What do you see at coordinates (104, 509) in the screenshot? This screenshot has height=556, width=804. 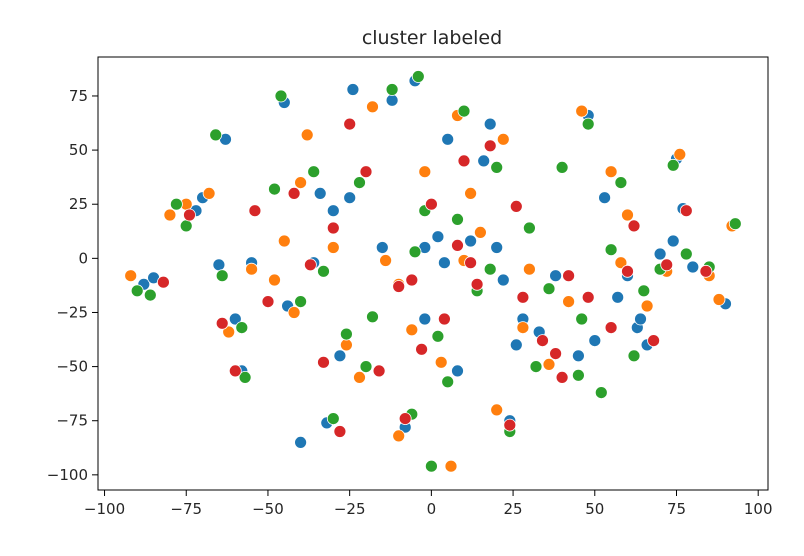 I see `x-tick-label: −100` at bounding box center [104, 509].